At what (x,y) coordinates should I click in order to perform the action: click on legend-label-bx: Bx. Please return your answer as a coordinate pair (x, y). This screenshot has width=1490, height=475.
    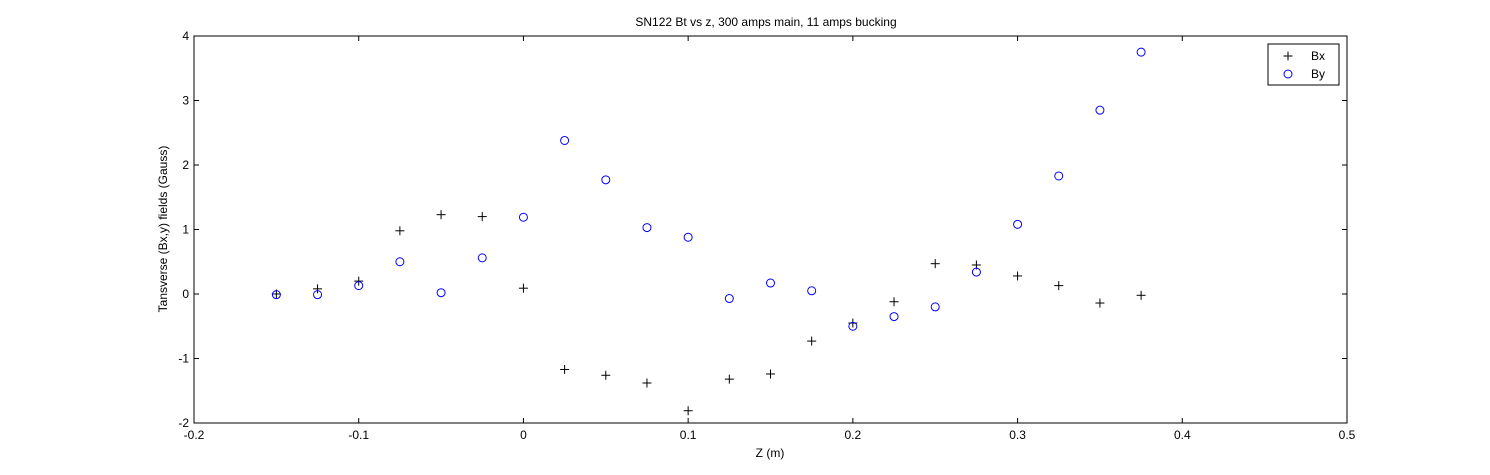
    Looking at the image, I should click on (1318, 56).